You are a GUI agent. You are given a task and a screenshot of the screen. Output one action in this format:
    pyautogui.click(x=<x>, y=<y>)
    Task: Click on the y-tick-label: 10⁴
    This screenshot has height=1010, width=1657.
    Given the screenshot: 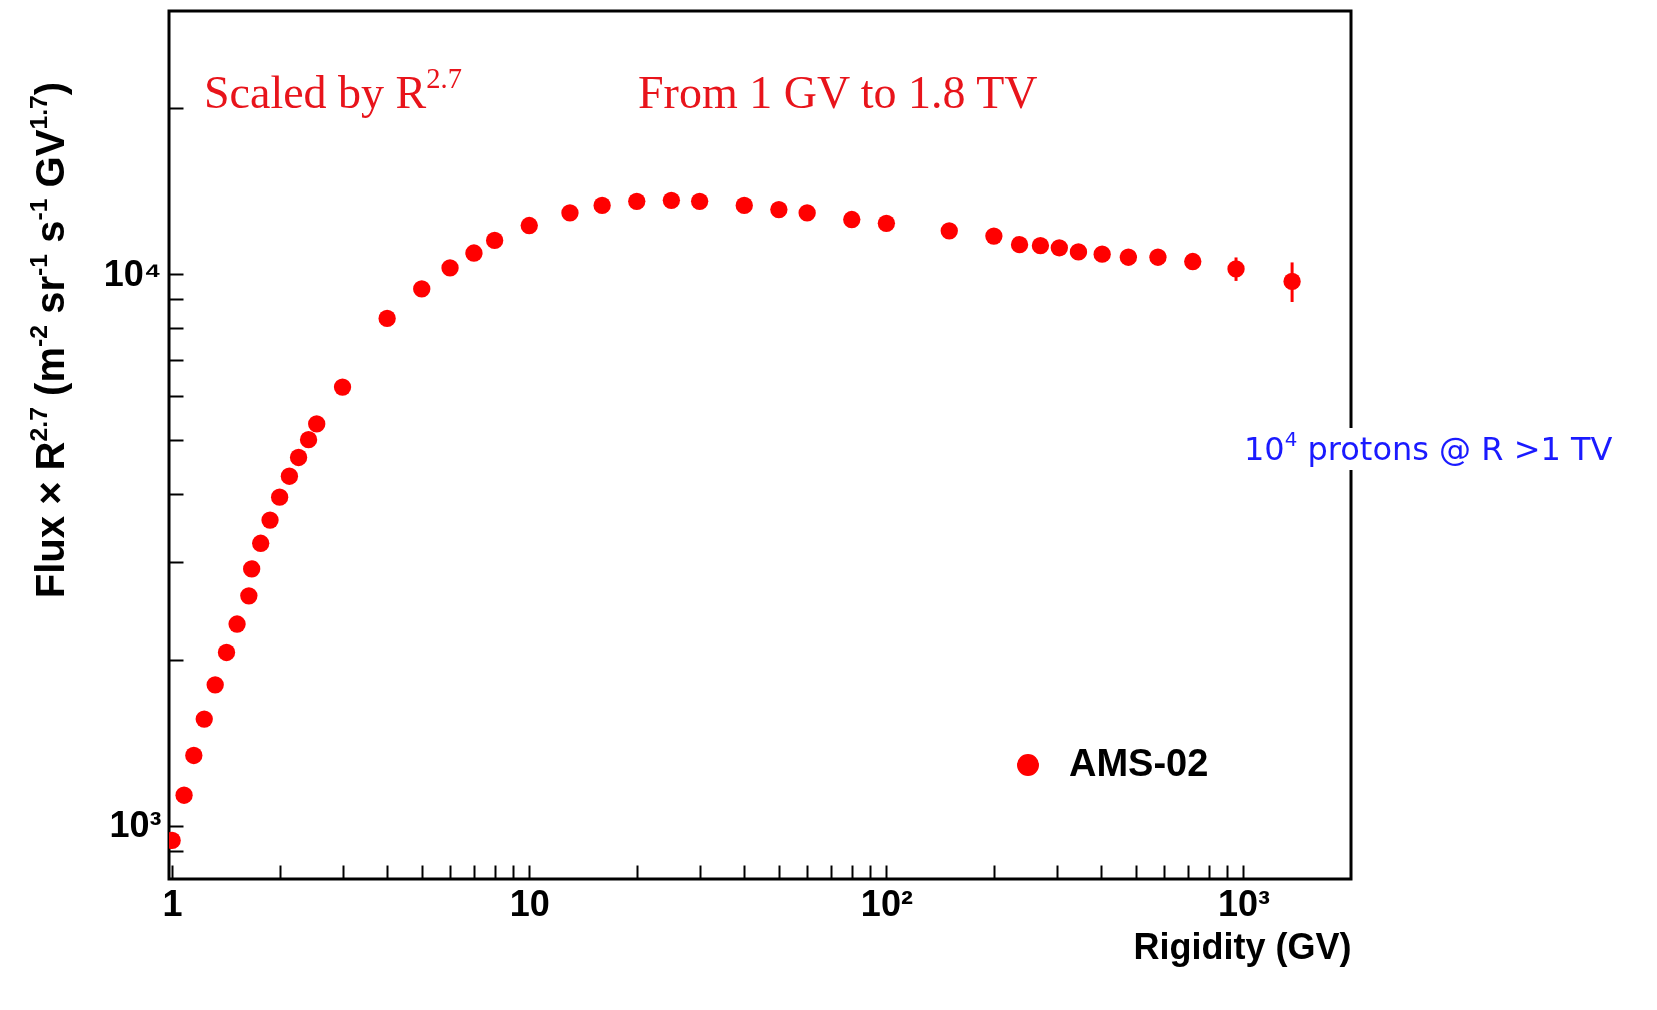 What is the action you would take?
    pyautogui.click(x=132, y=273)
    